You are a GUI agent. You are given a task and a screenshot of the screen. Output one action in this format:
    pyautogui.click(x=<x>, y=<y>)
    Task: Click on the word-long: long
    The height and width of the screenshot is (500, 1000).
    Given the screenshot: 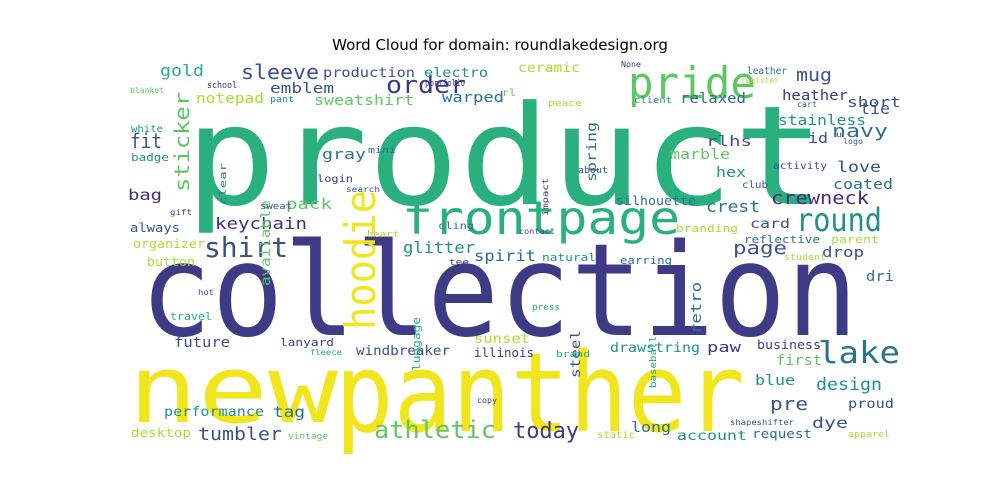 What is the action you would take?
    pyautogui.click(x=651, y=428)
    